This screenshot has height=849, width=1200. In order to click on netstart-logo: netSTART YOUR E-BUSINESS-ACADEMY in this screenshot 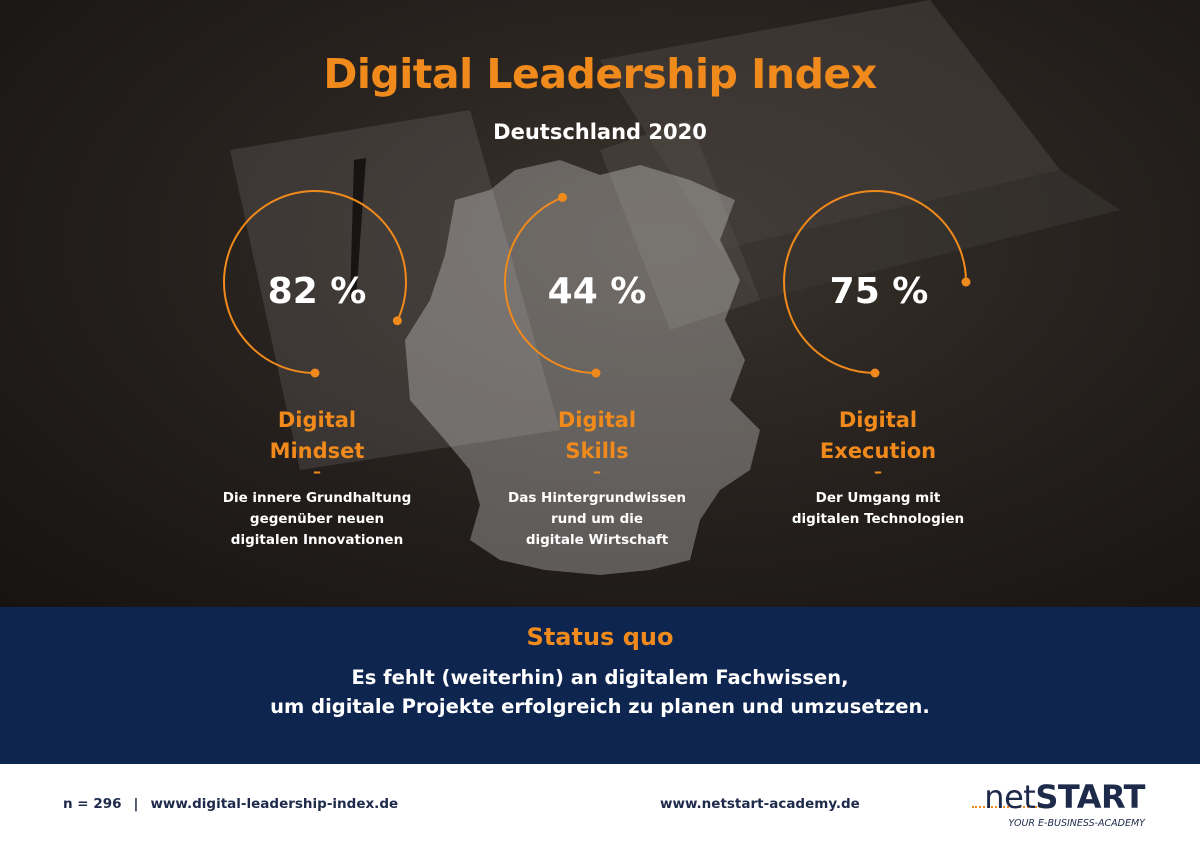, I will do `click(1070, 811)`.